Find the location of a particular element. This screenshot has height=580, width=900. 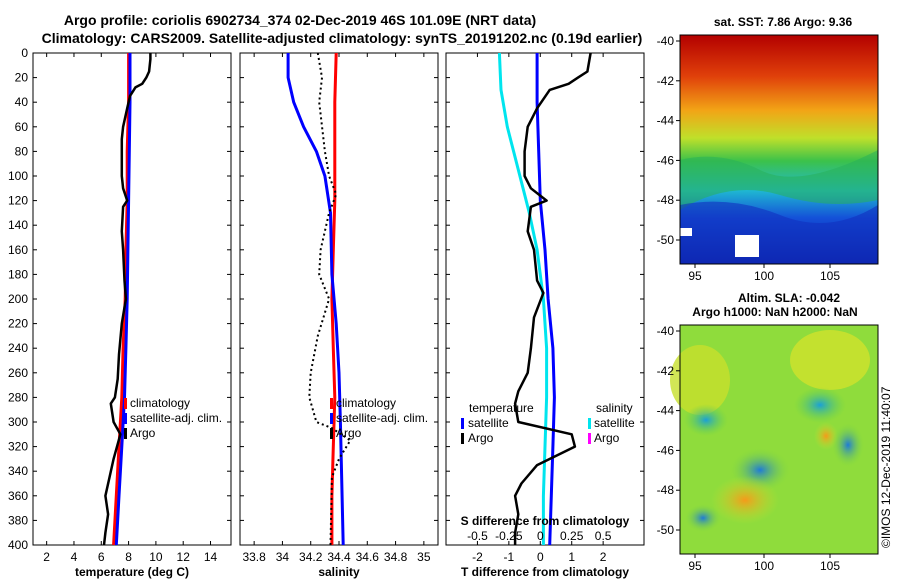

depth-tick-label: 60 is located at coordinates (22, 127).